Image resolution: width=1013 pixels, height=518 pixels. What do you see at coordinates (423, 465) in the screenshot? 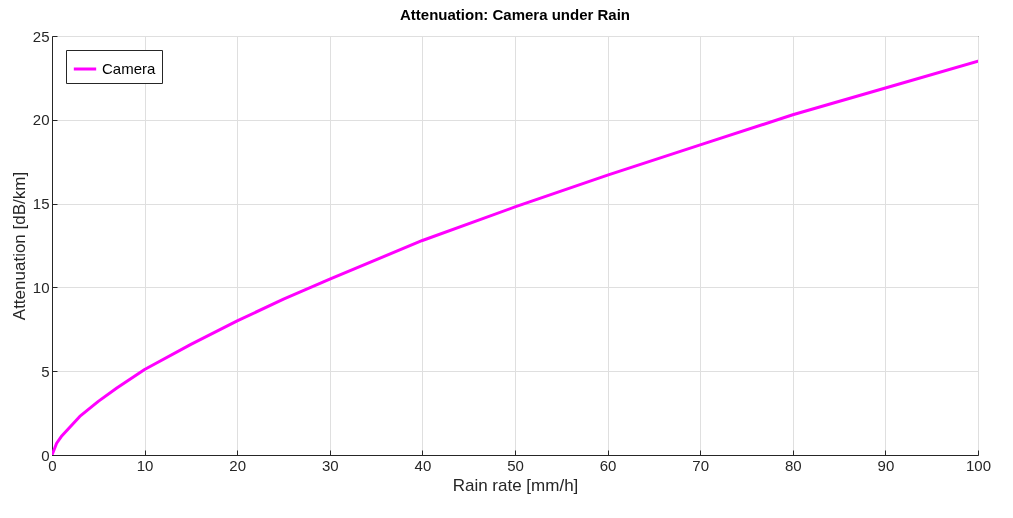
I see `x-tick-label: 40` at bounding box center [423, 465].